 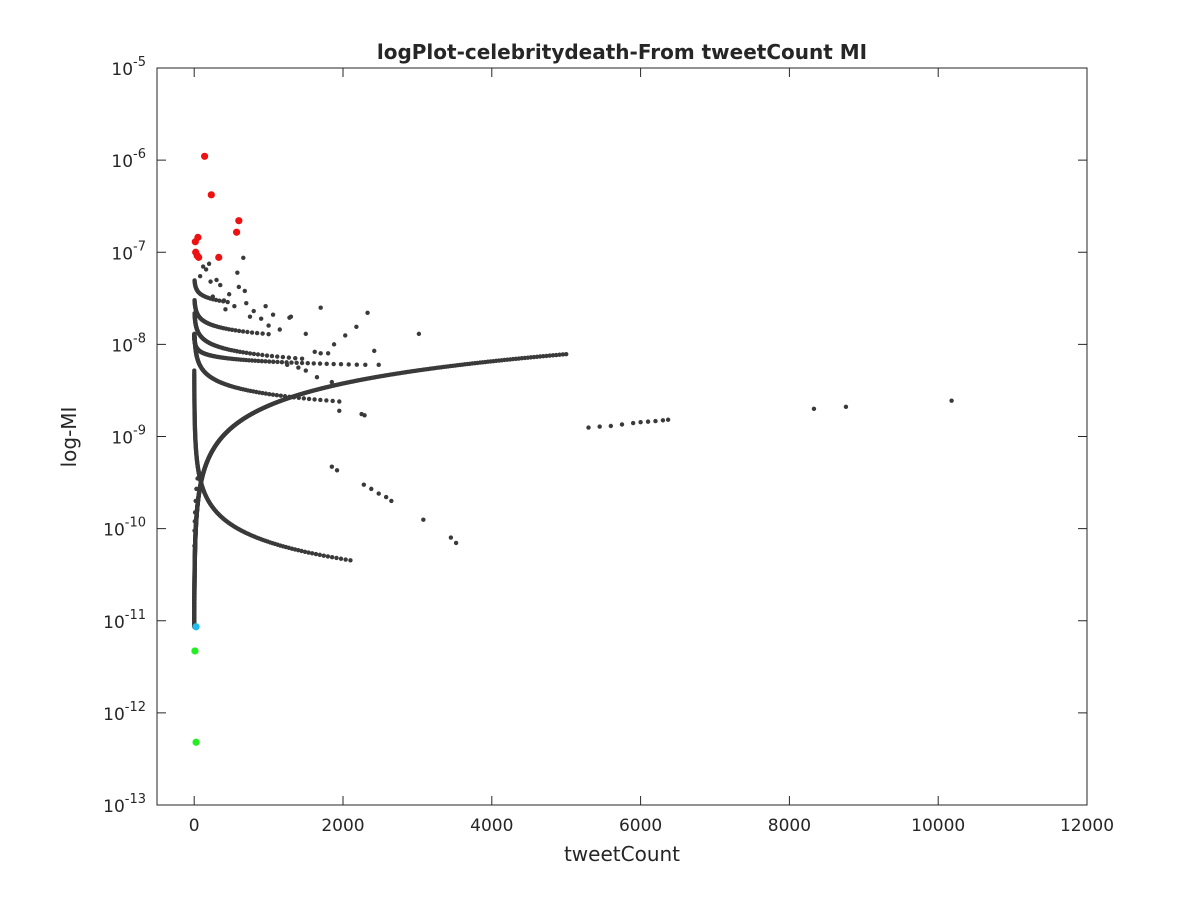 I want to click on y-tick-label: 10⁻⁹, so click(x=128, y=436).